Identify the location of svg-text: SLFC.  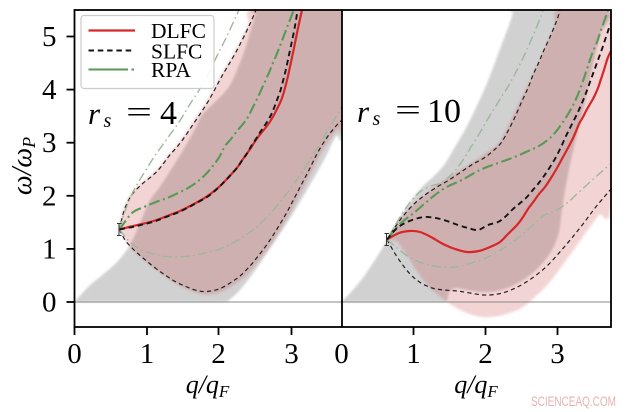
(176, 52).